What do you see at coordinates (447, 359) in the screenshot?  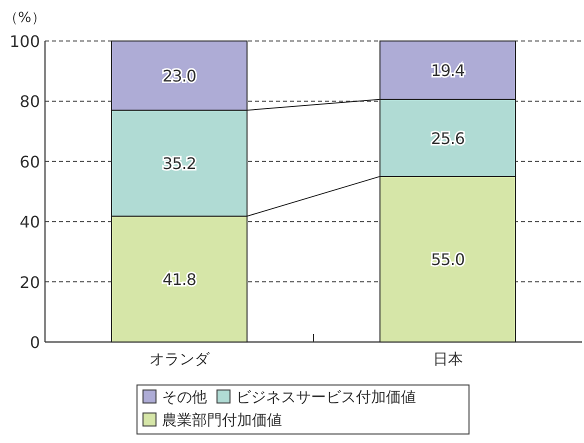 I see `x-tick-label: 日本` at bounding box center [447, 359].